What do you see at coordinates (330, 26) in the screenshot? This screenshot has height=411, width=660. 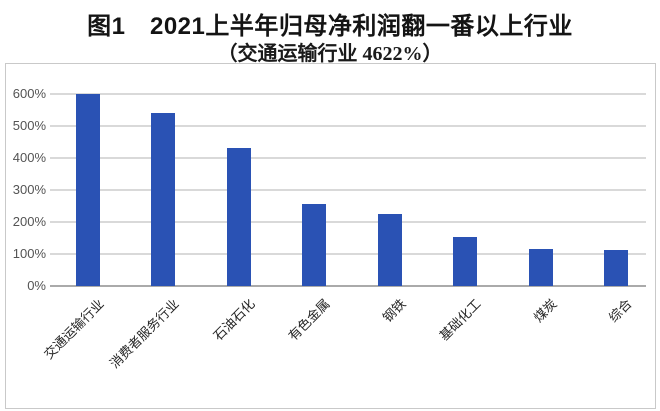 I see `figure-title: 图1 2021上半年归母净利润翻一番以上行业` at bounding box center [330, 26].